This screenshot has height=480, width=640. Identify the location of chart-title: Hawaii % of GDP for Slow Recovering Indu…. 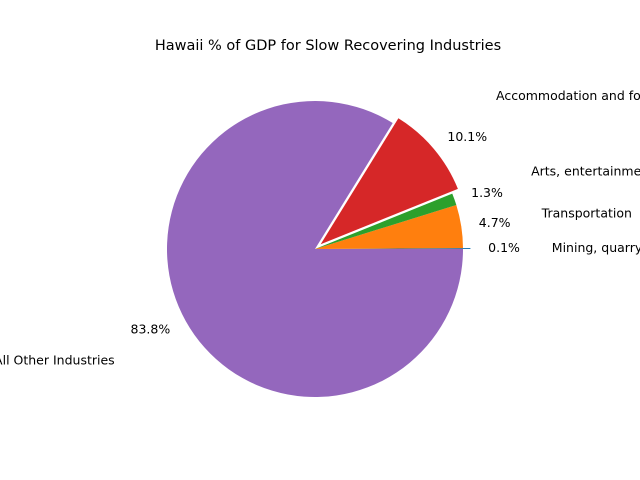
(328, 46).